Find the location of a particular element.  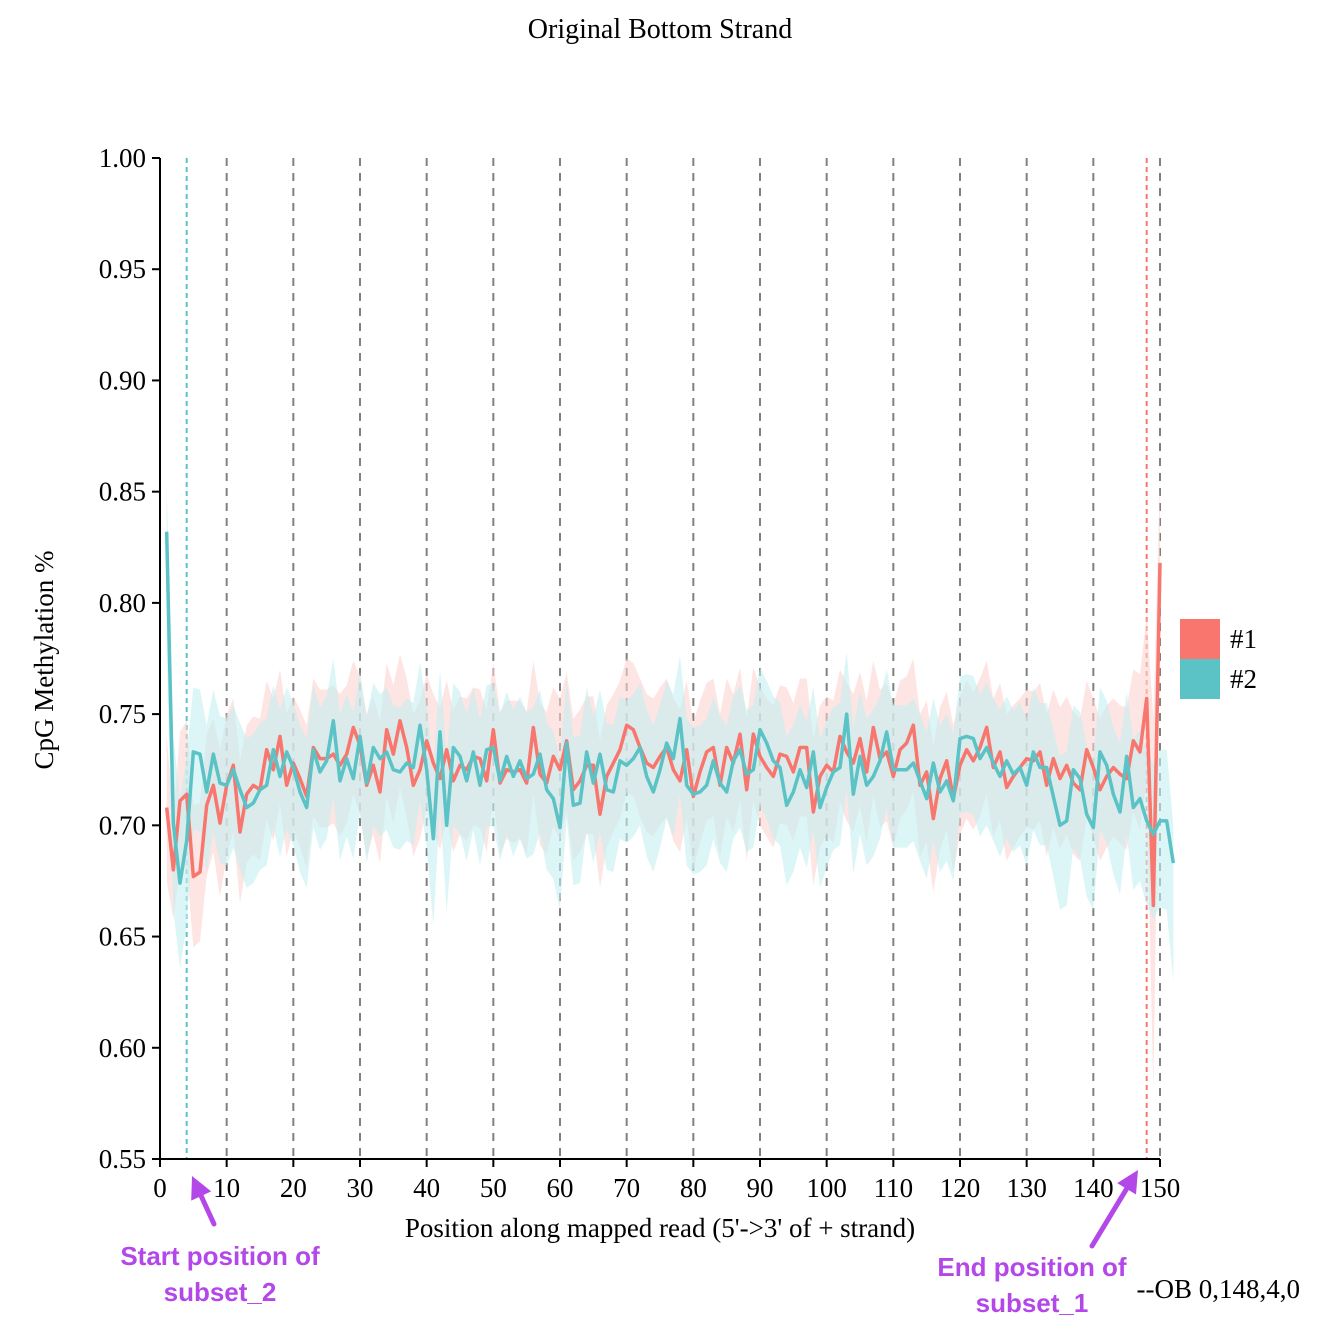

legend-label-2: #2 is located at coordinates (1243, 679).